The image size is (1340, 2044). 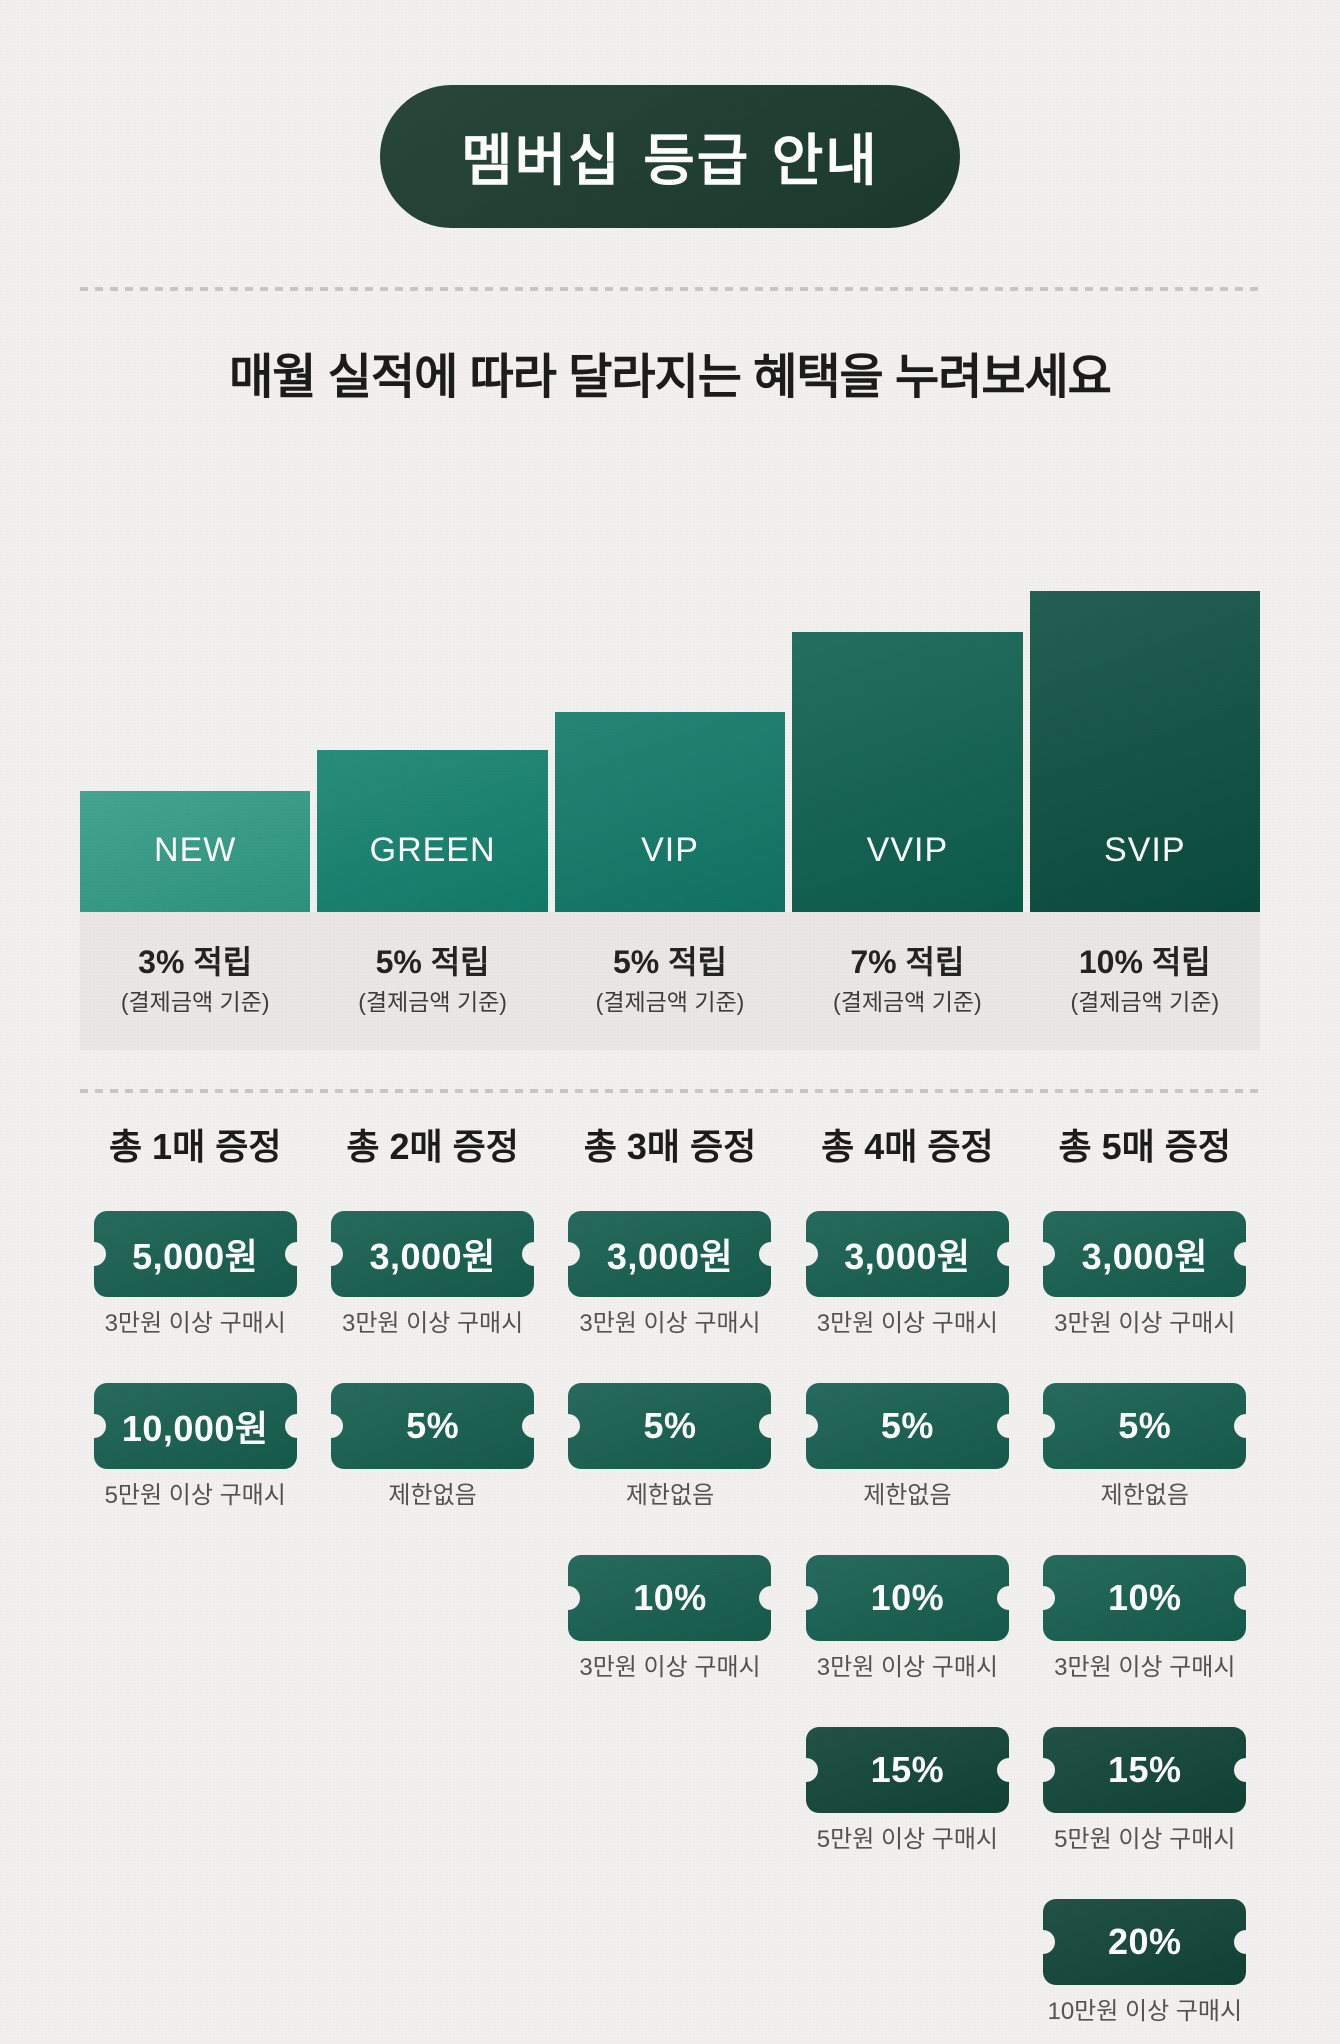 What do you see at coordinates (907, 1791) in the screenshot?
I see `coupon-cell: 15% 5만원 이상 구매시` at bounding box center [907, 1791].